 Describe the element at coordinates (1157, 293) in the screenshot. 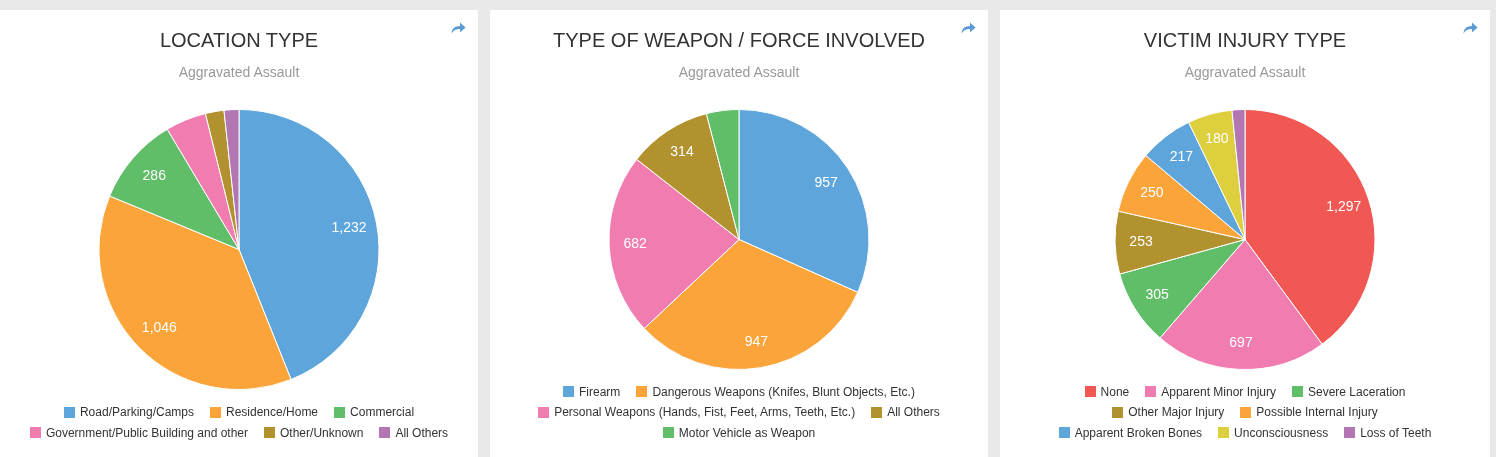

I see `data-label: 305` at that location.